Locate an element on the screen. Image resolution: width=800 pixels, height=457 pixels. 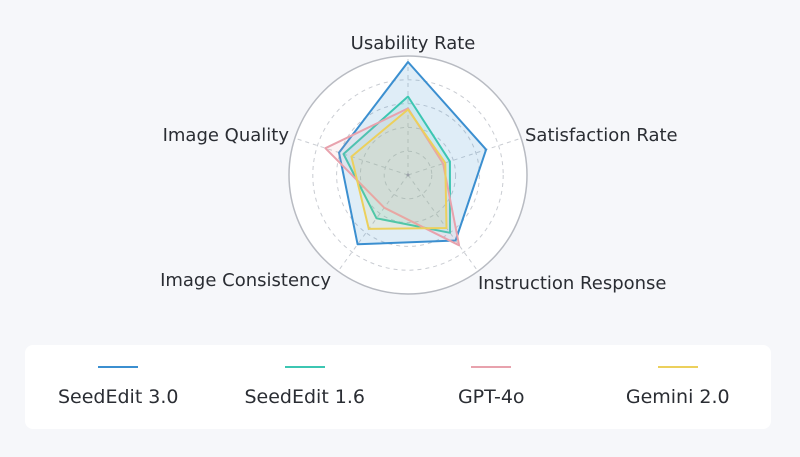
legend-label: Gemini 2.0 is located at coordinates (677, 397).